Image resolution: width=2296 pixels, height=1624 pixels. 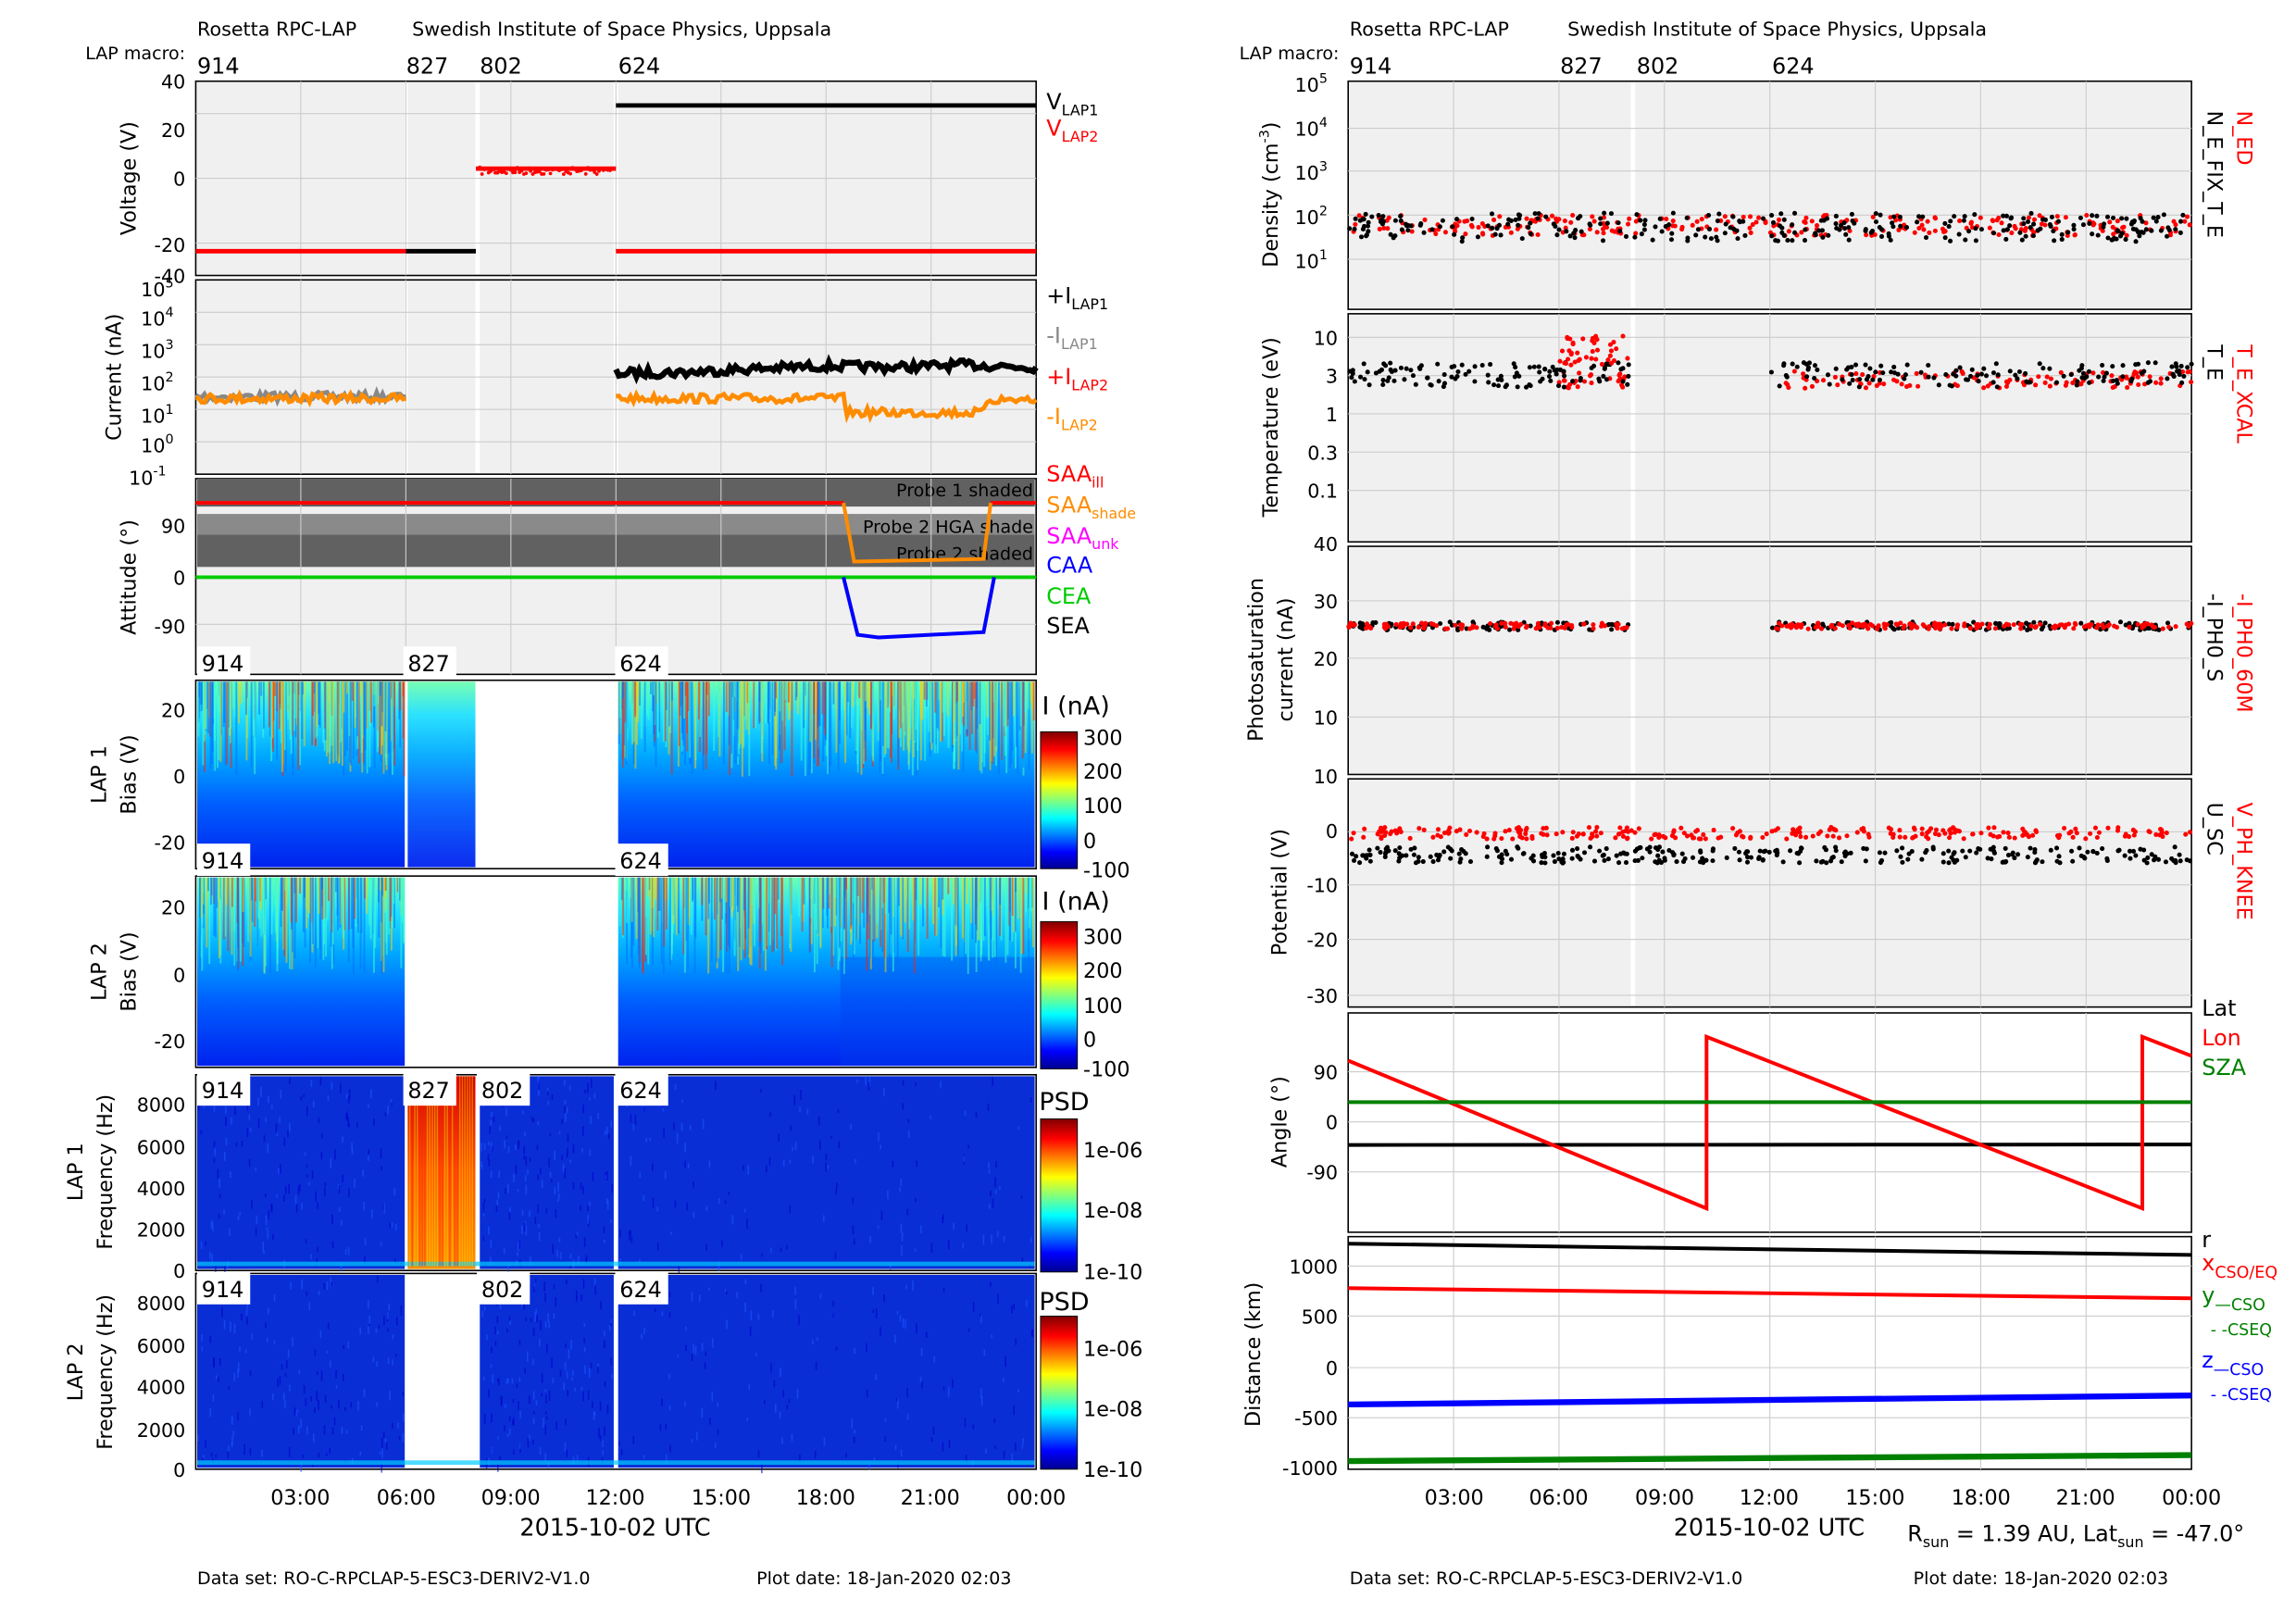 What do you see at coordinates (157, 350) in the screenshot?
I see `svg-text: 103` at bounding box center [157, 350].